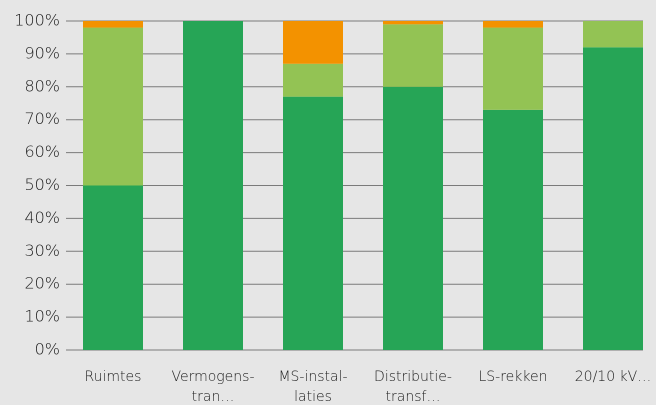  What do you see at coordinates (212, 377) in the screenshot?
I see `x-tick-label-line: Vermogens-` at bounding box center [212, 377].